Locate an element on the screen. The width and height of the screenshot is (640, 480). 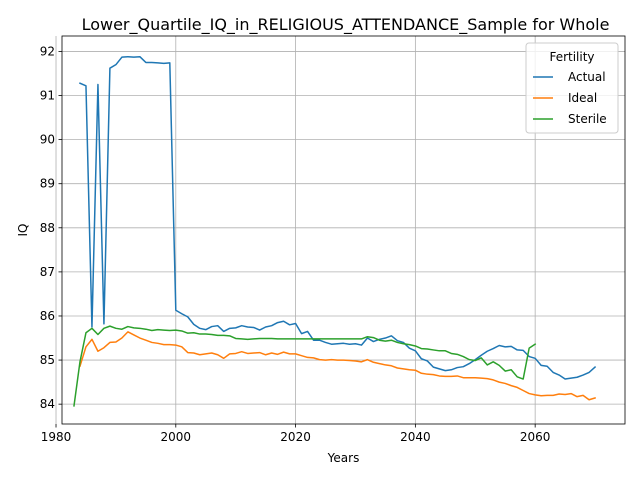
x-axis: 1980 2000 2020 2040 2060 is located at coordinates (296, 434).